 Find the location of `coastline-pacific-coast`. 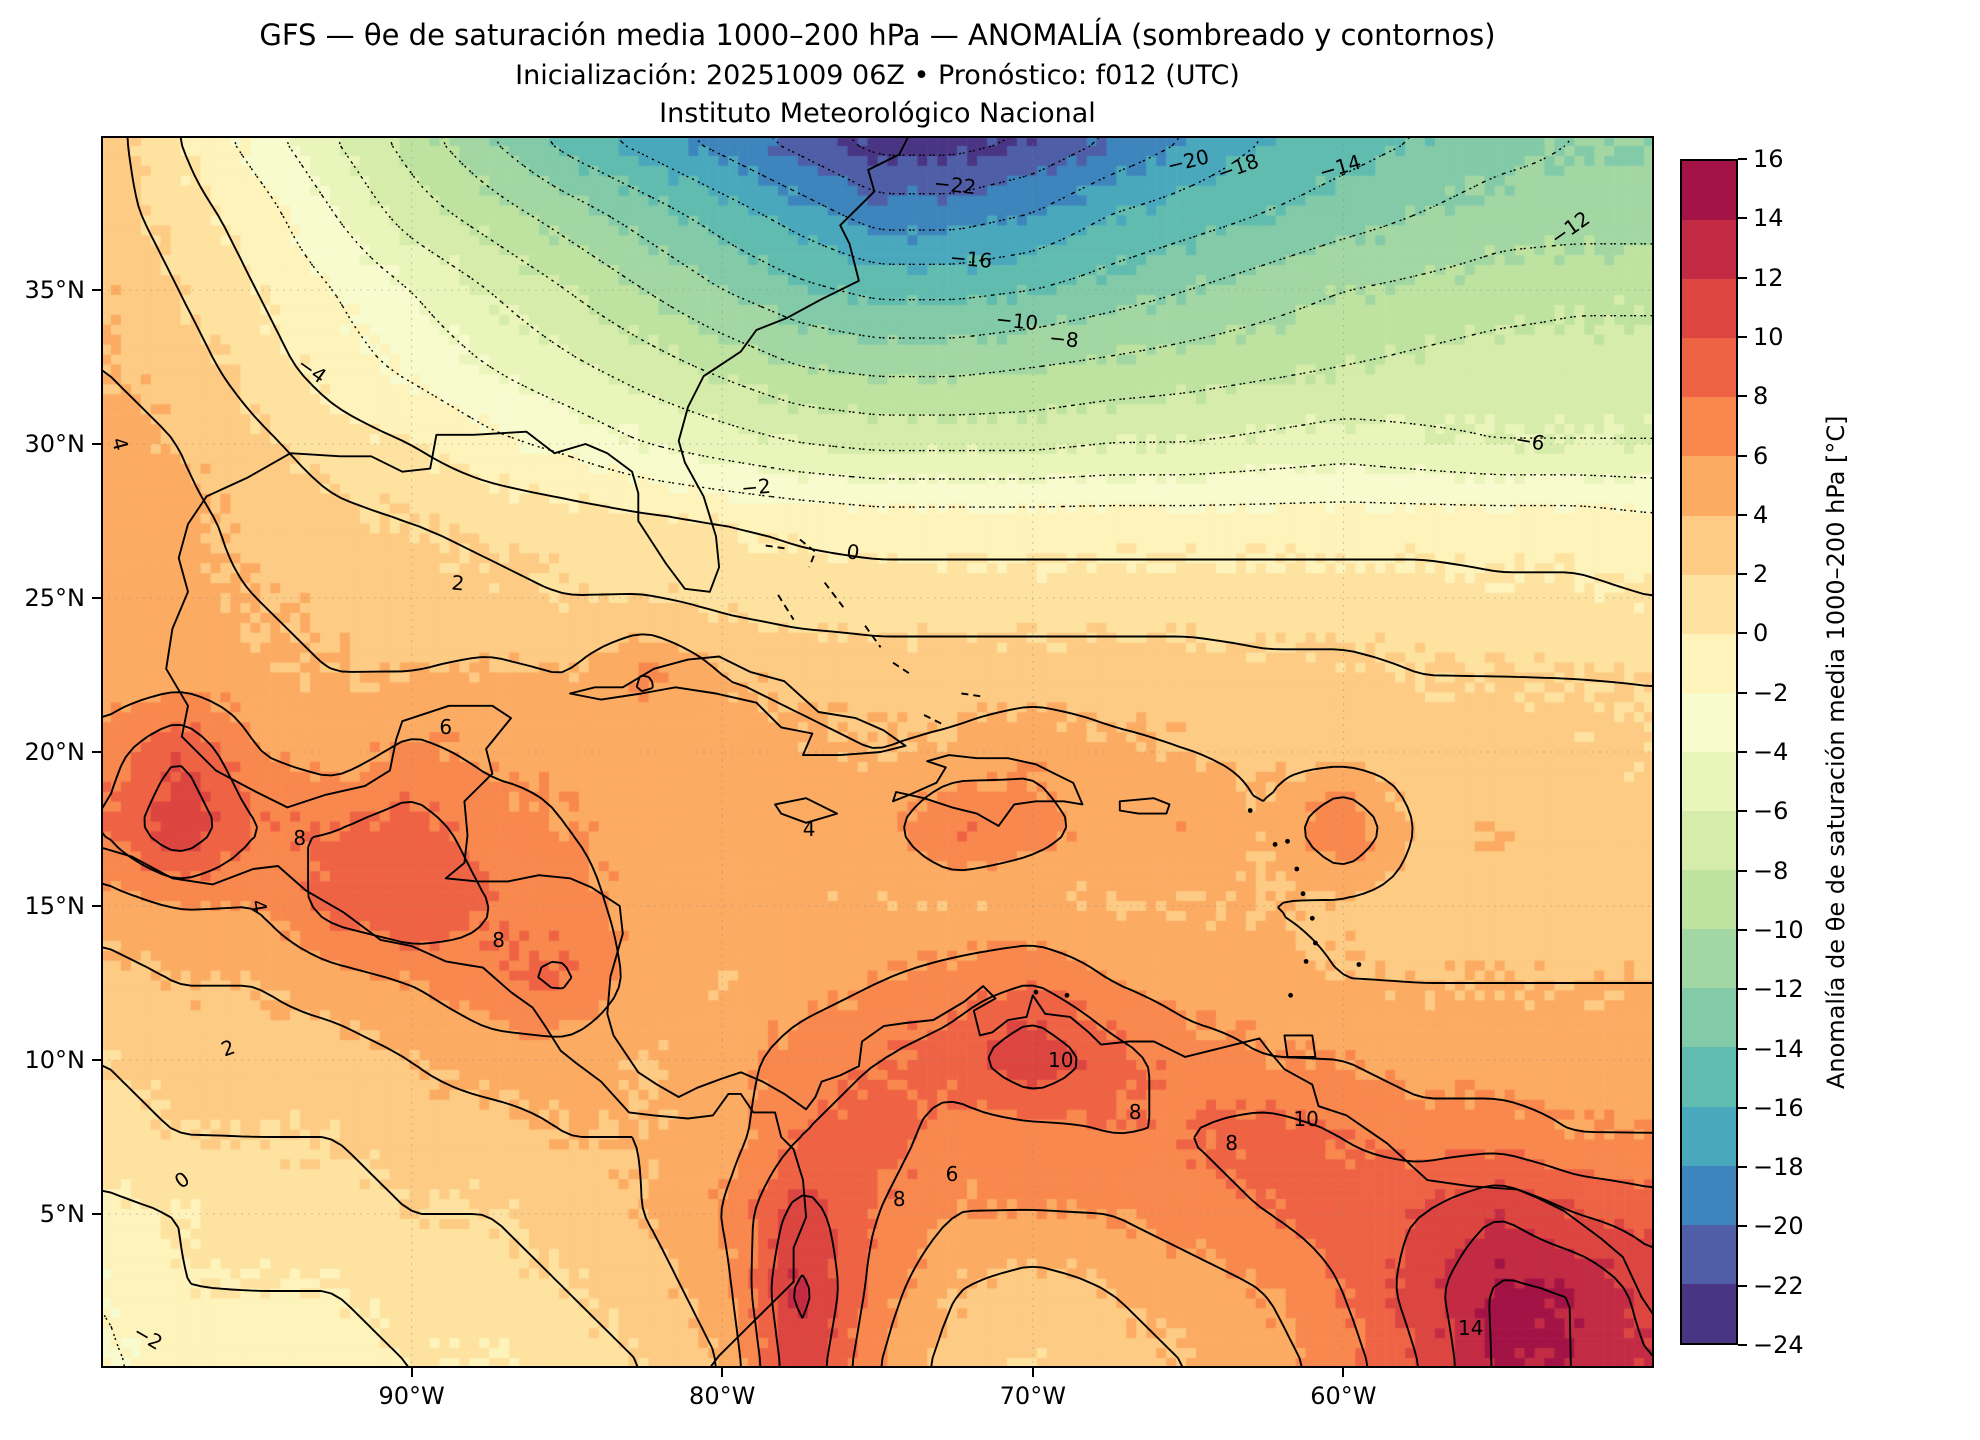

coastline-pacific-coast is located at coordinates (454, 1107).